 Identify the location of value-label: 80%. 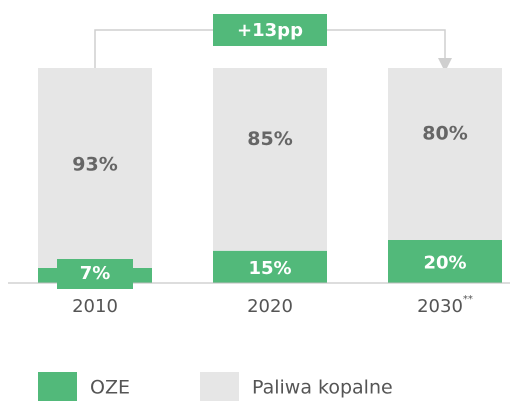
(444, 134).